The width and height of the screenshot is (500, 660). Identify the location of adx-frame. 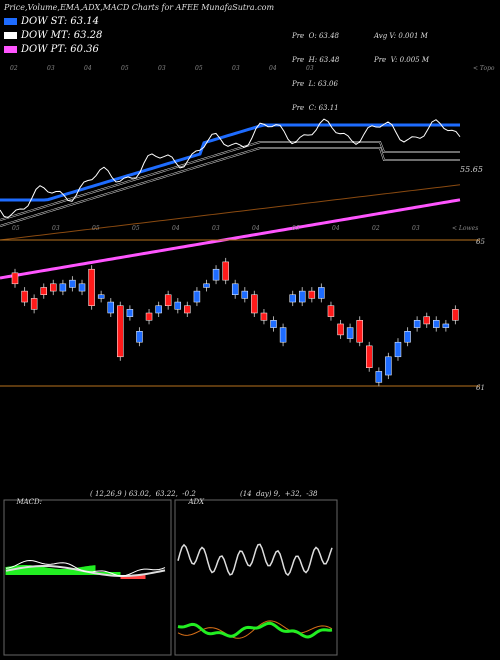
(256, 577).